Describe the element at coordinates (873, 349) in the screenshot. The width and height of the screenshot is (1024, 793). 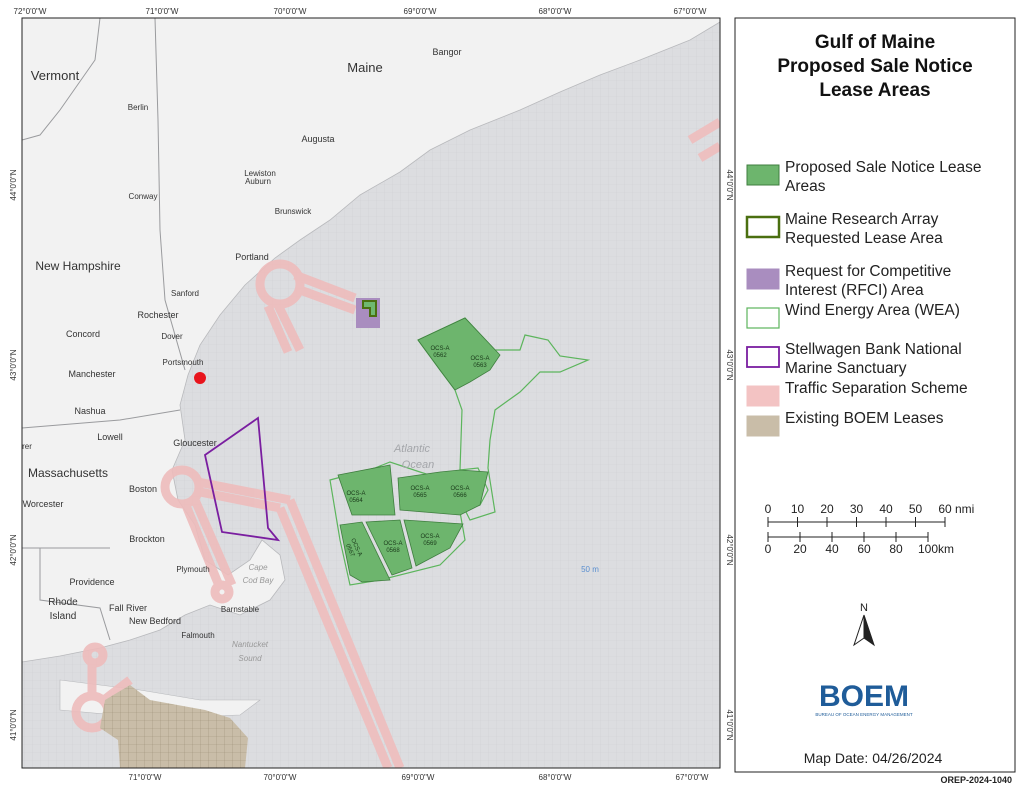
I see `legend-label: Stellwagen Bank National` at that location.